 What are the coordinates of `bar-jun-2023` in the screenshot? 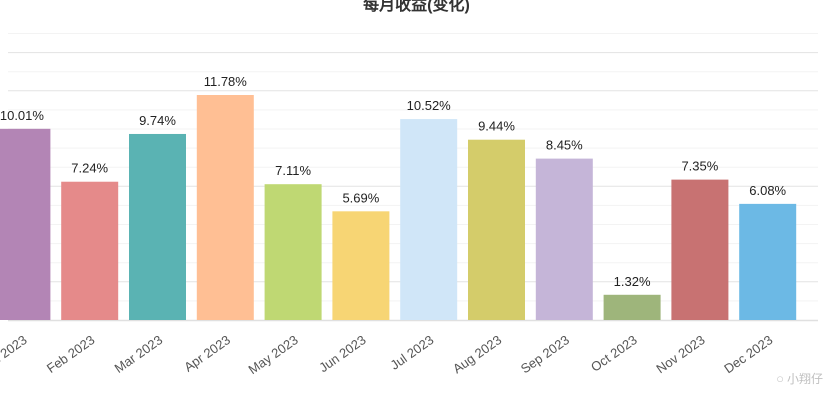 It's located at (361, 265).